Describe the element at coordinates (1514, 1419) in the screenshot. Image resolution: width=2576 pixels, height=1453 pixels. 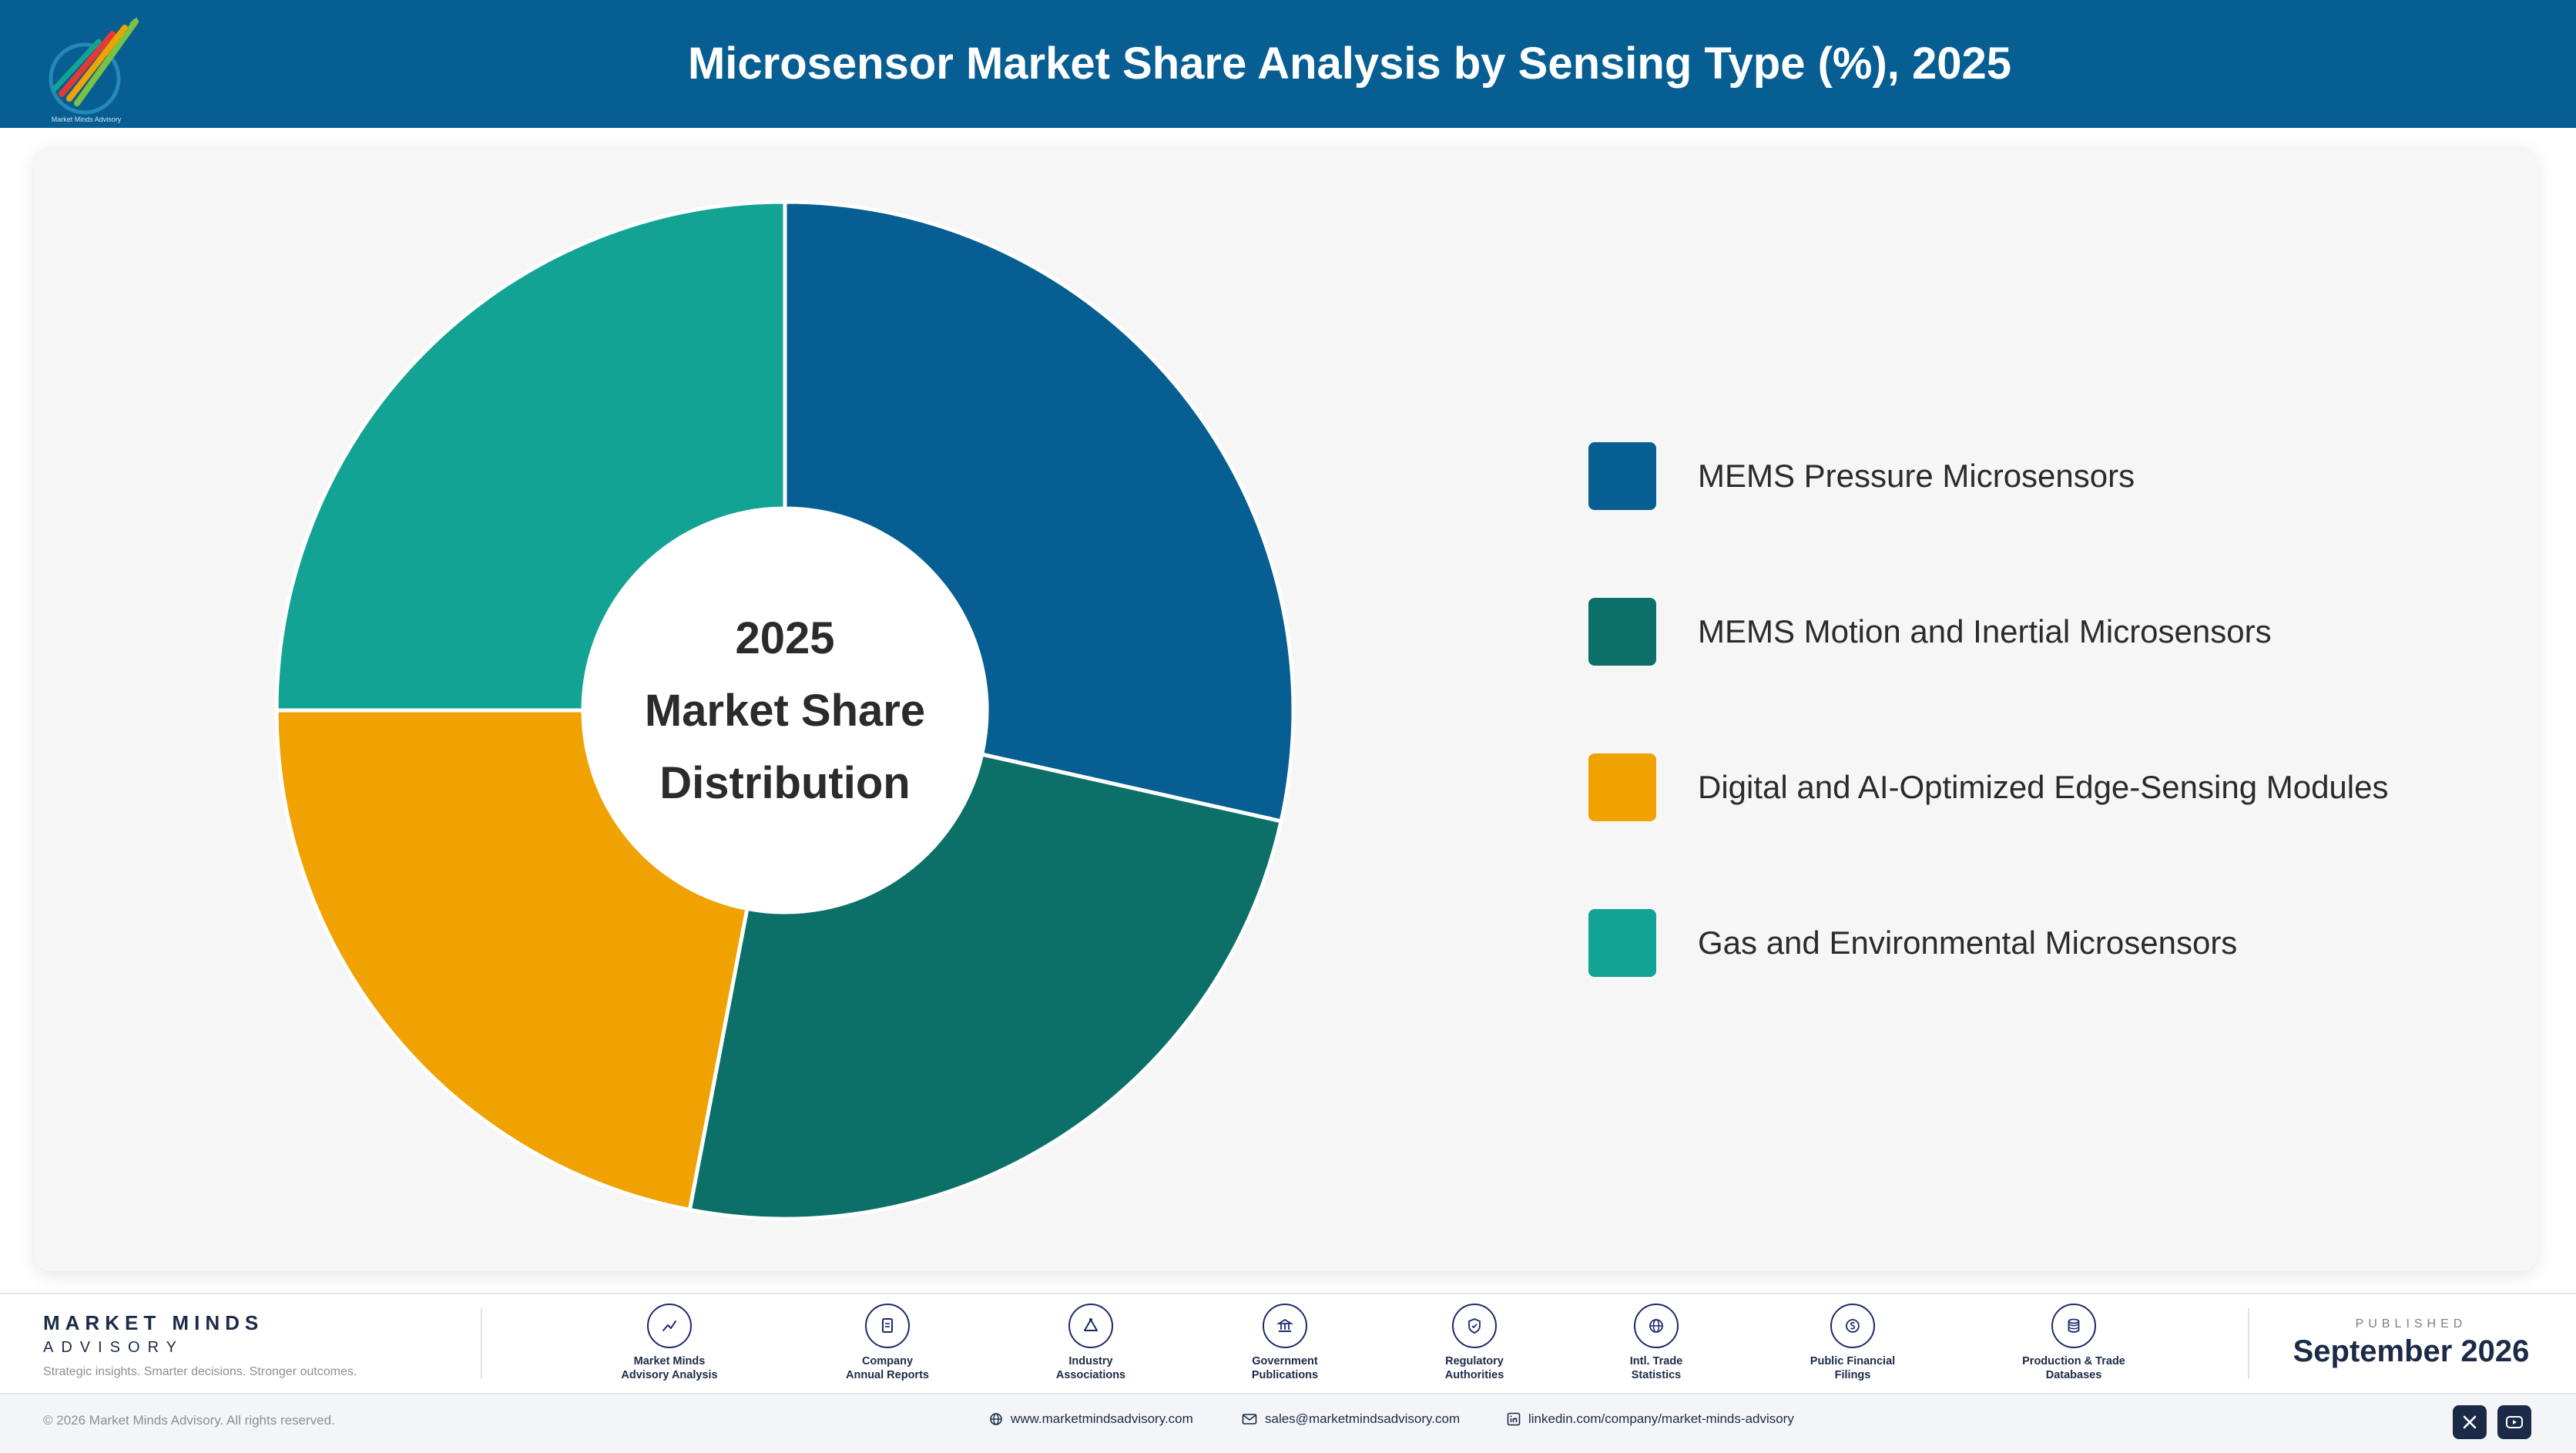
I see `linkedin-icon` at that location.